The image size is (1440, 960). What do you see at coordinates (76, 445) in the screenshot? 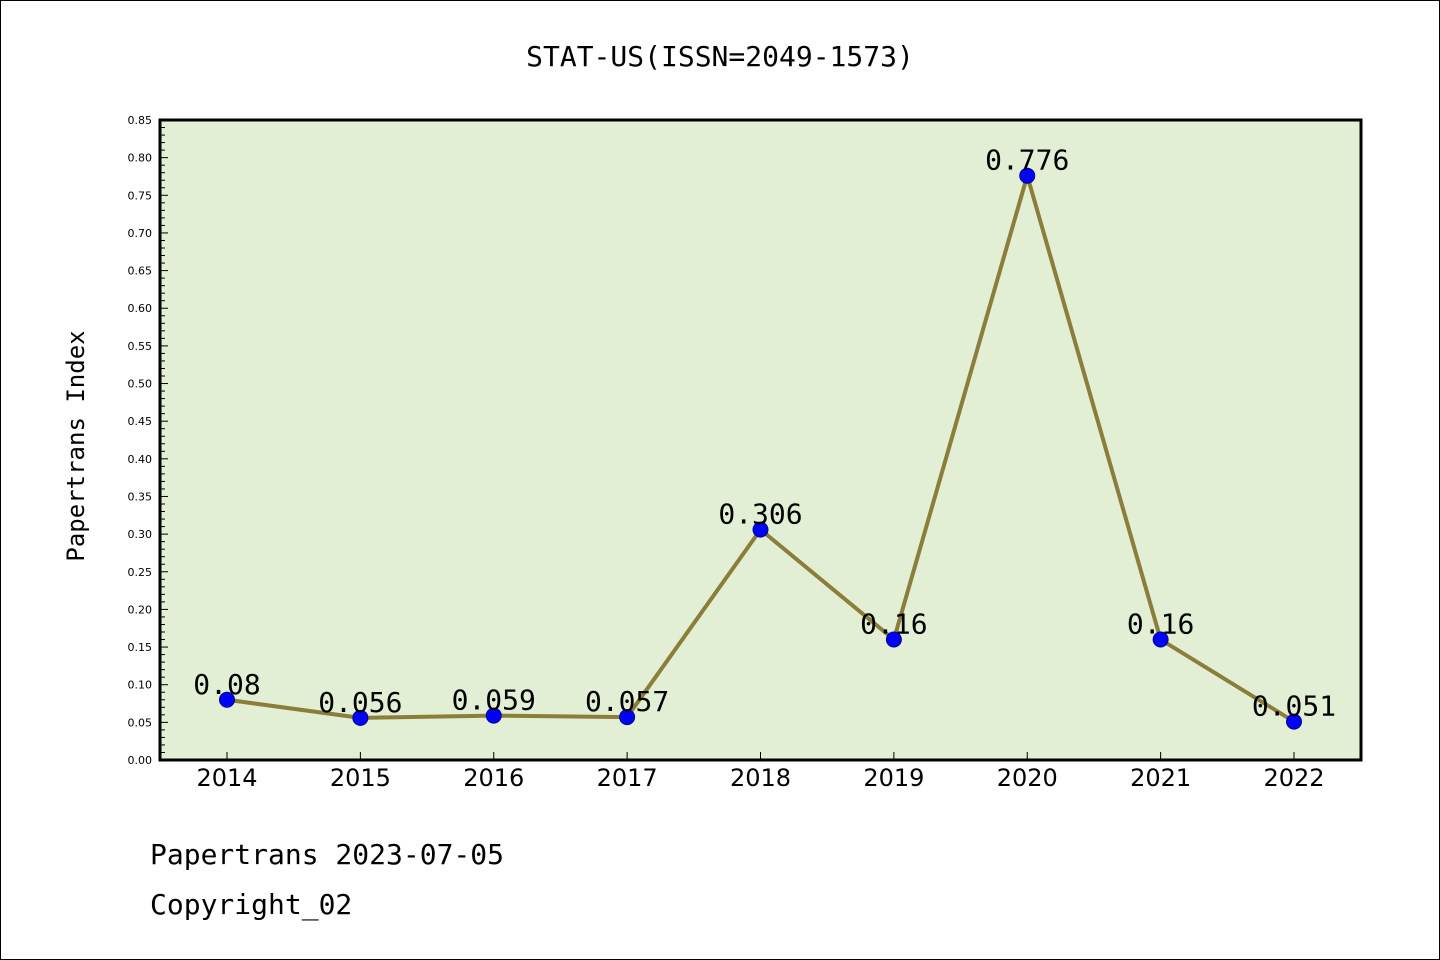
I see `y-axis-label: Papertrans Index` at bounding box center [76, 445].